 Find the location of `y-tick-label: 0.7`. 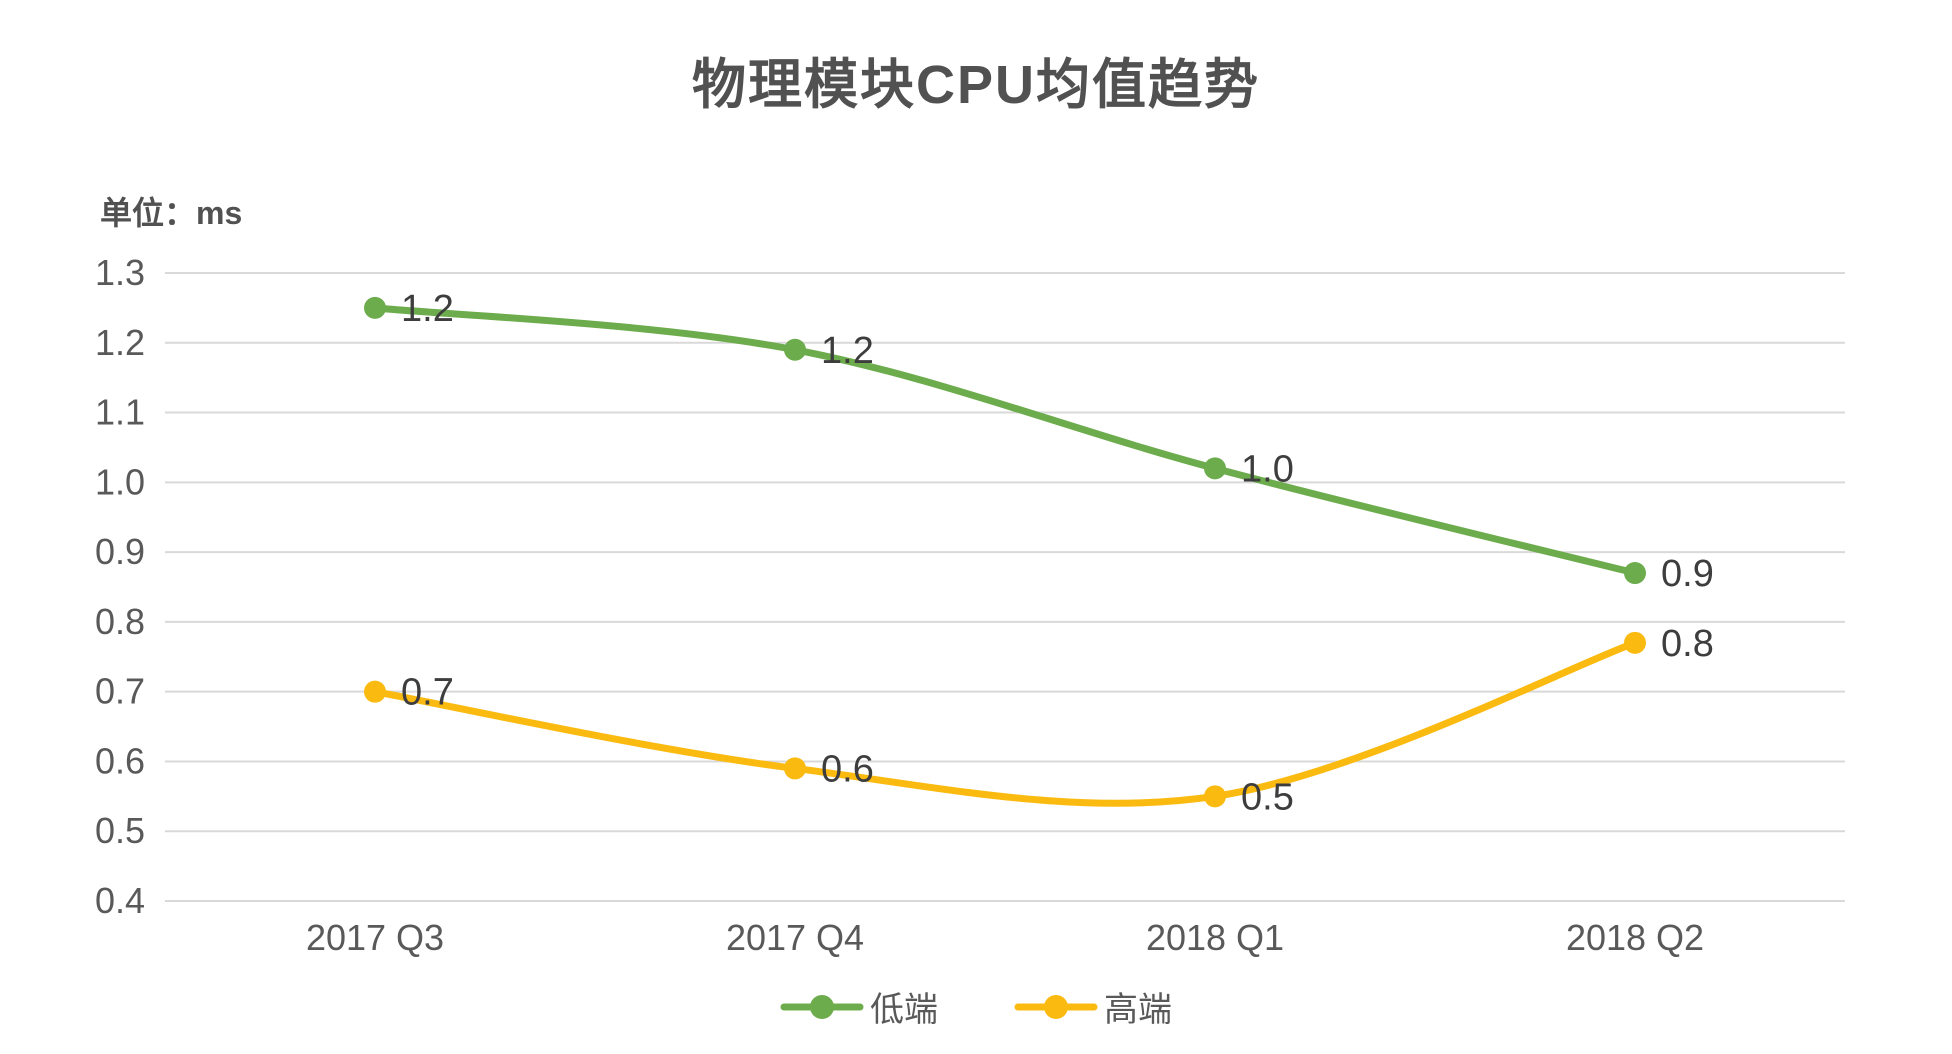

y-tick-label: 0.7 is located at coordinates (120, 691).